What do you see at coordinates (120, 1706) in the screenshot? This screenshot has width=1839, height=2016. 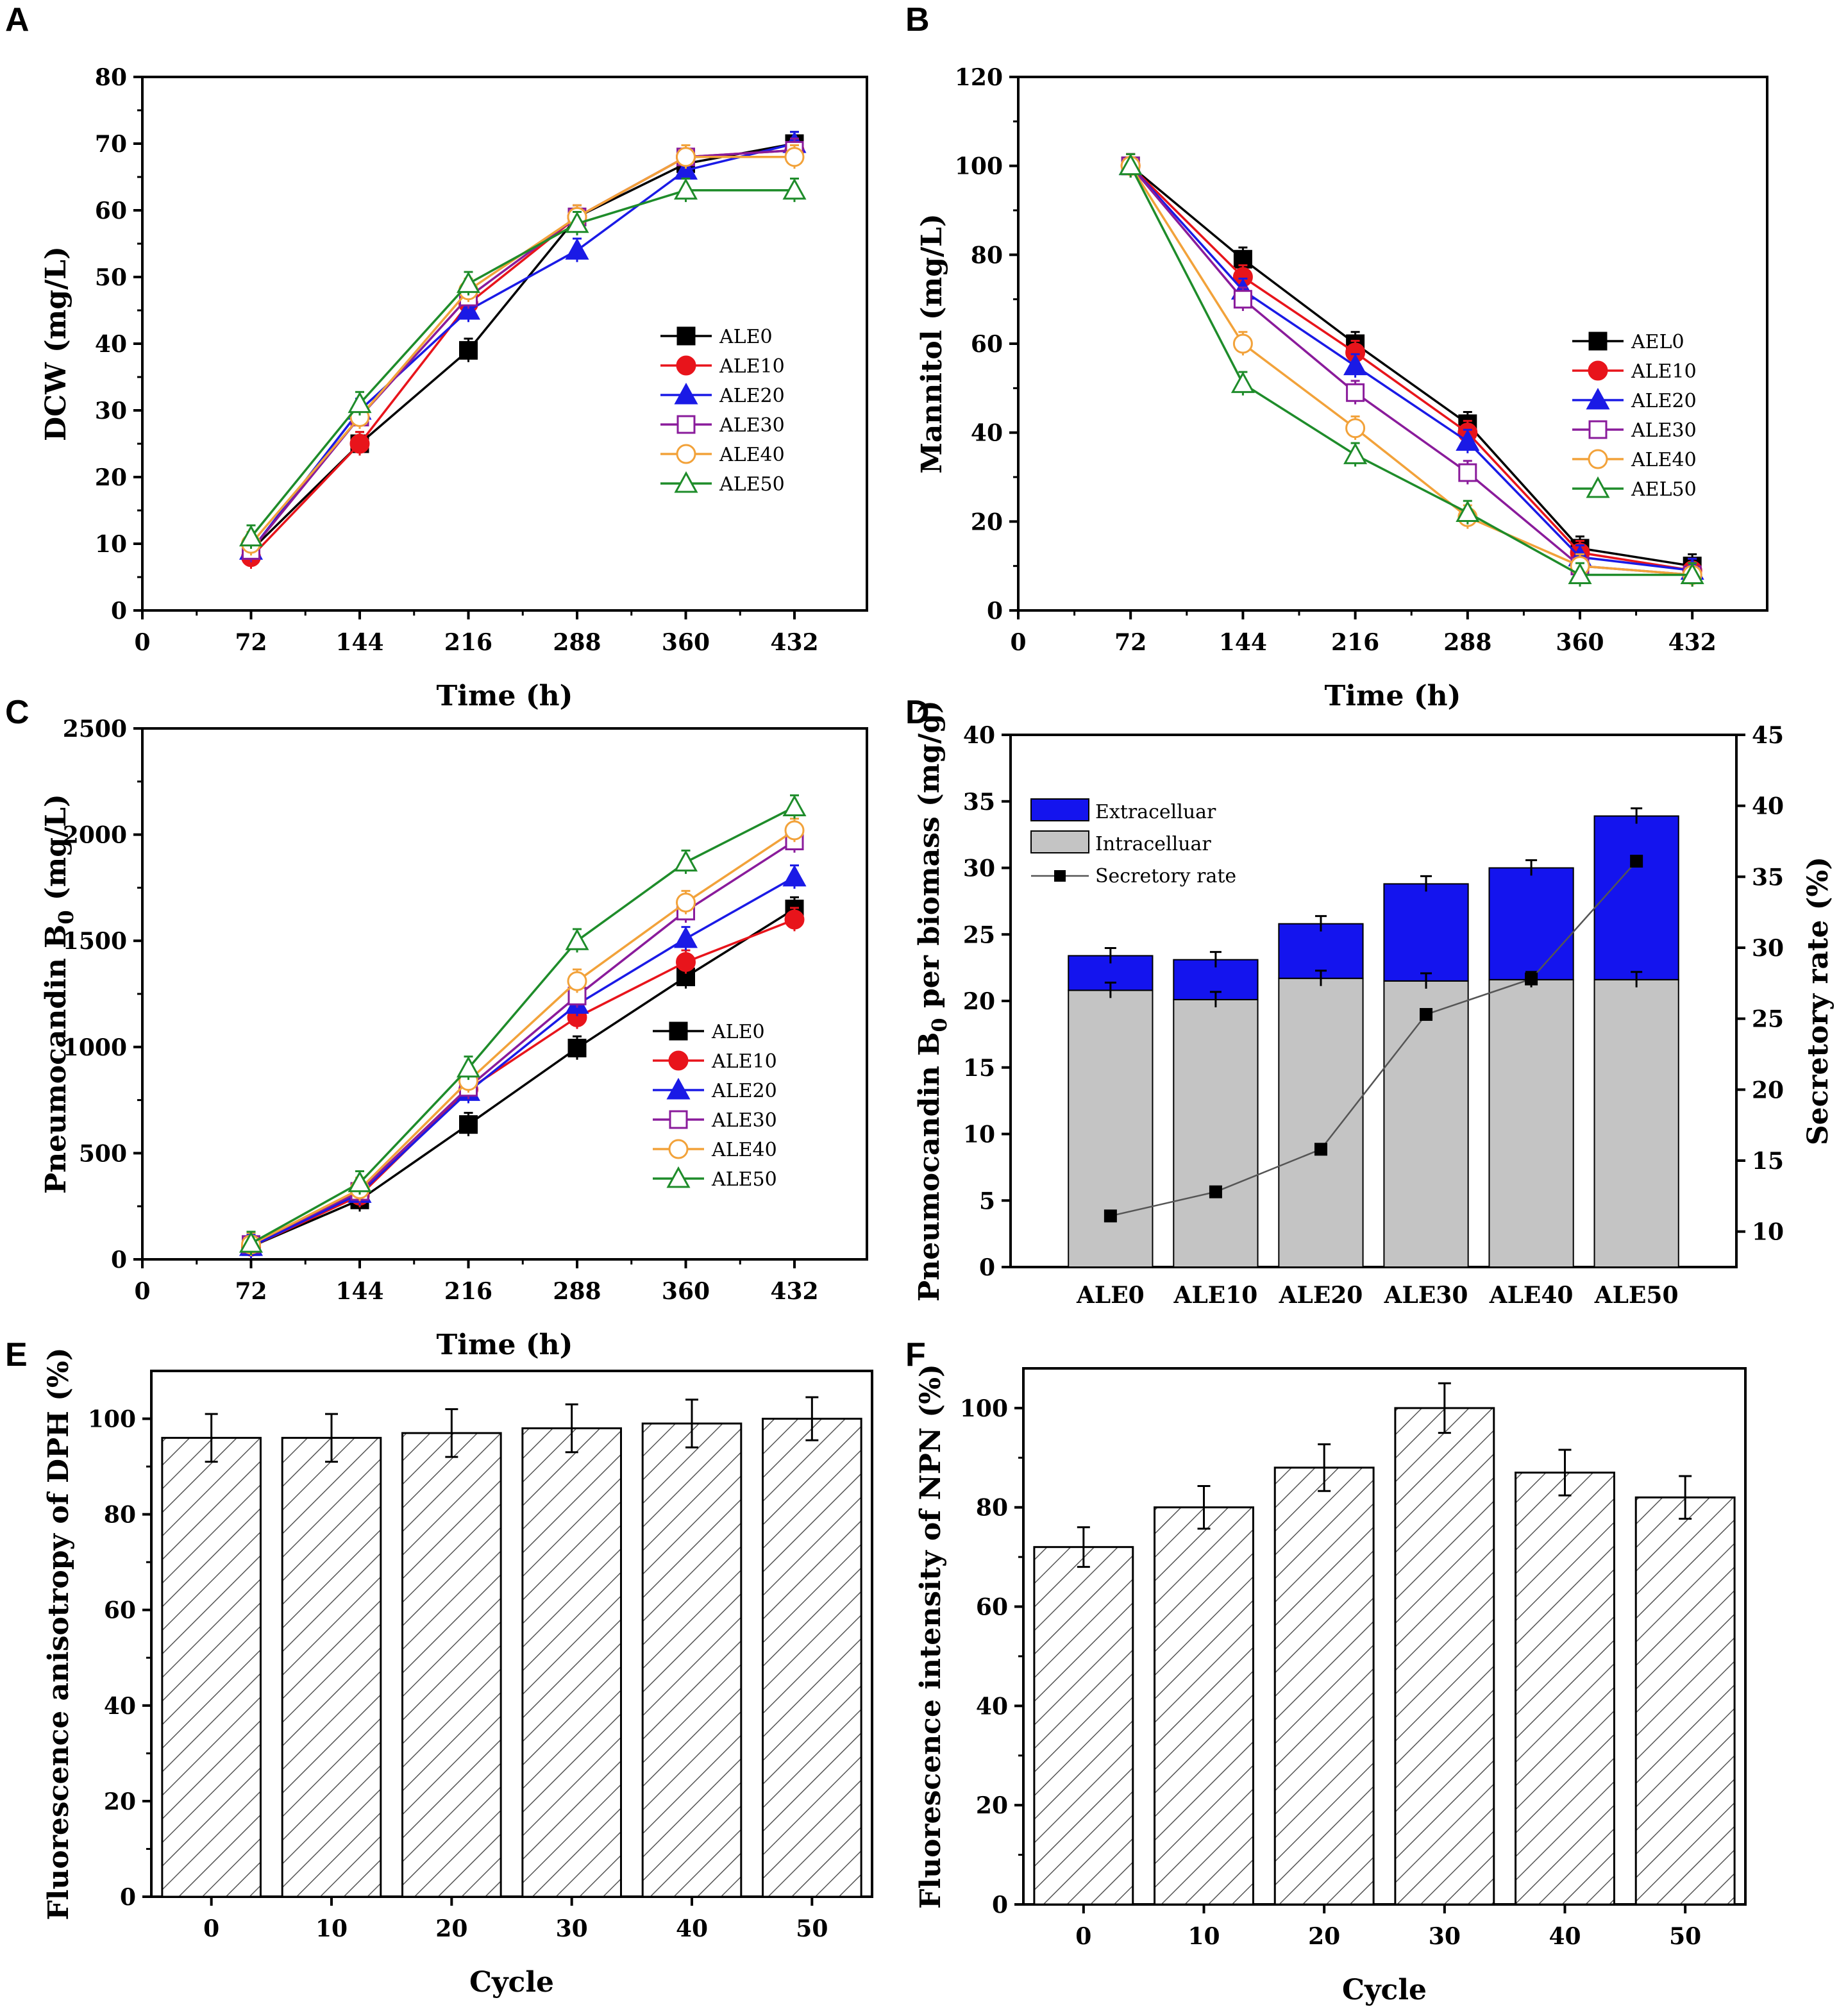 I see `y-tick-label: 40` at bounding box center [120, 1706].